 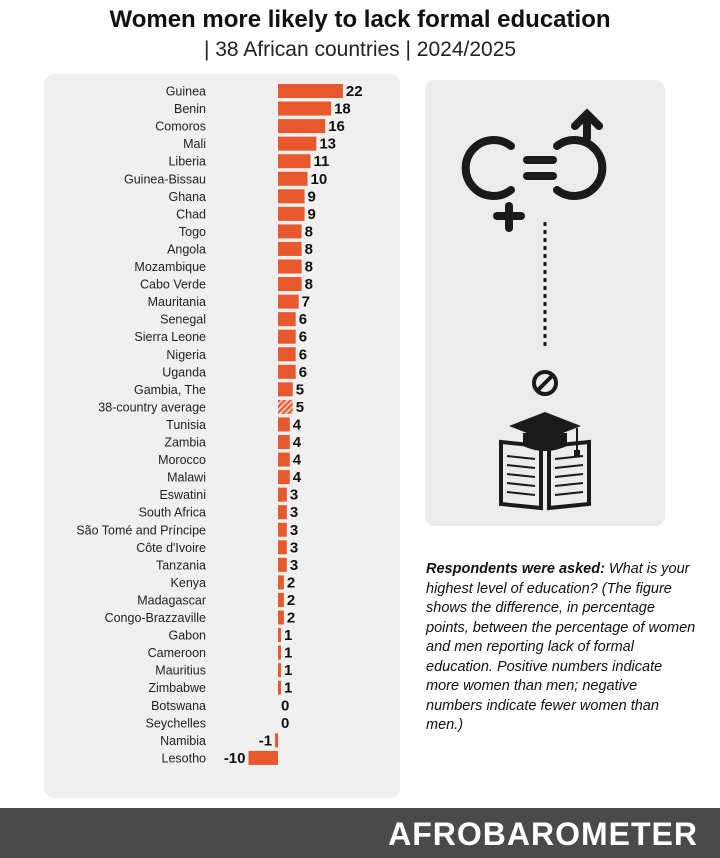 What do you see at coordinates (297, 477) in the screenshot?
I see `value-label-malawi: 4` at bounding box center [297, 477].